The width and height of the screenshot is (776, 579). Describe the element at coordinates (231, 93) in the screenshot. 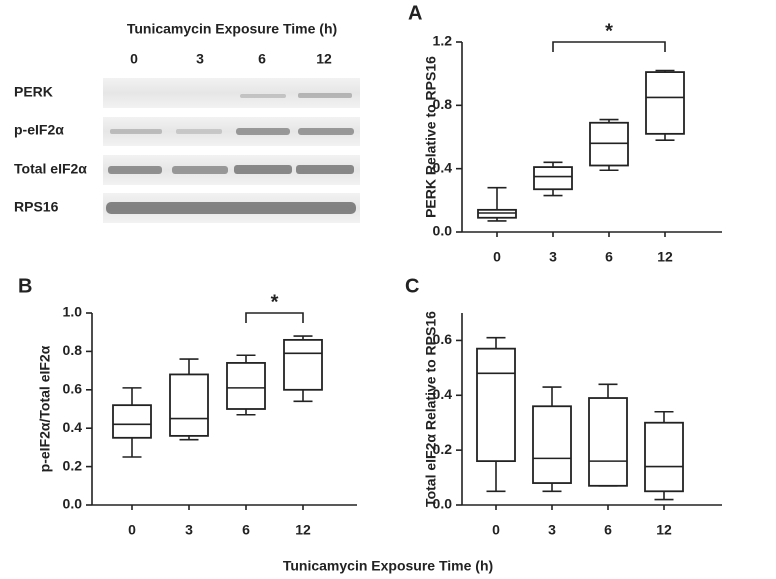

I see `blot-strip` at that location.